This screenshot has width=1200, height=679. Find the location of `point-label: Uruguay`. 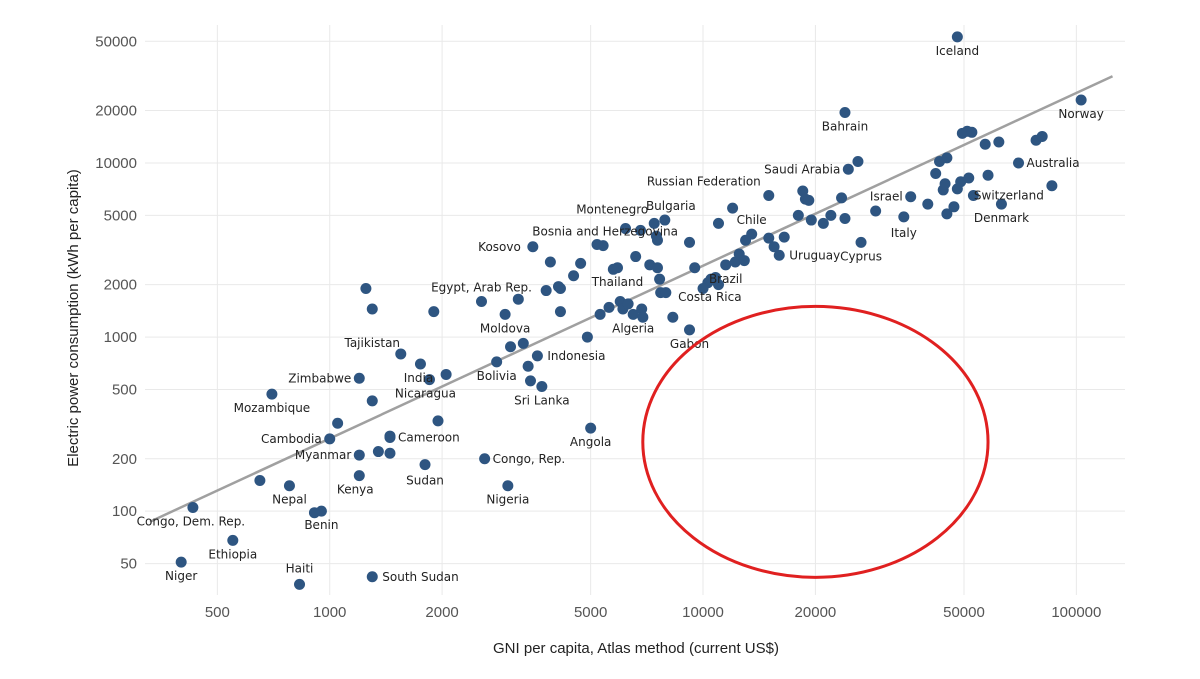

point-label: Uruguay is located at coordinates (814, 255).